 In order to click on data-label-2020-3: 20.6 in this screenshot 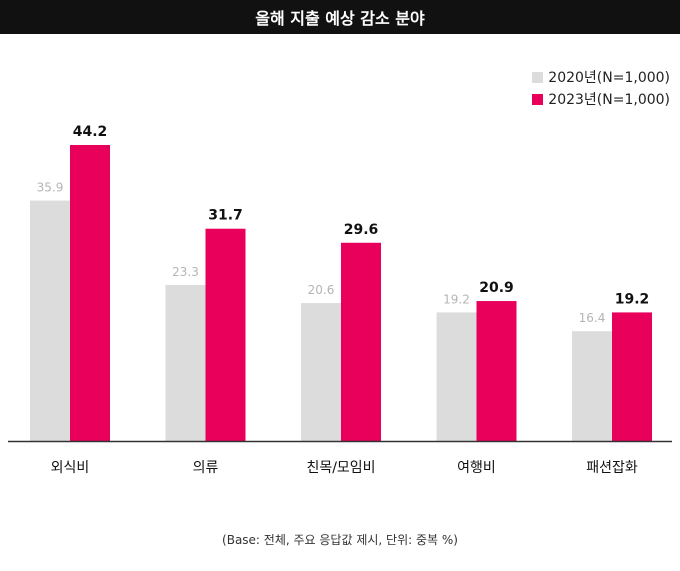, I will do `click(321, 290)`.